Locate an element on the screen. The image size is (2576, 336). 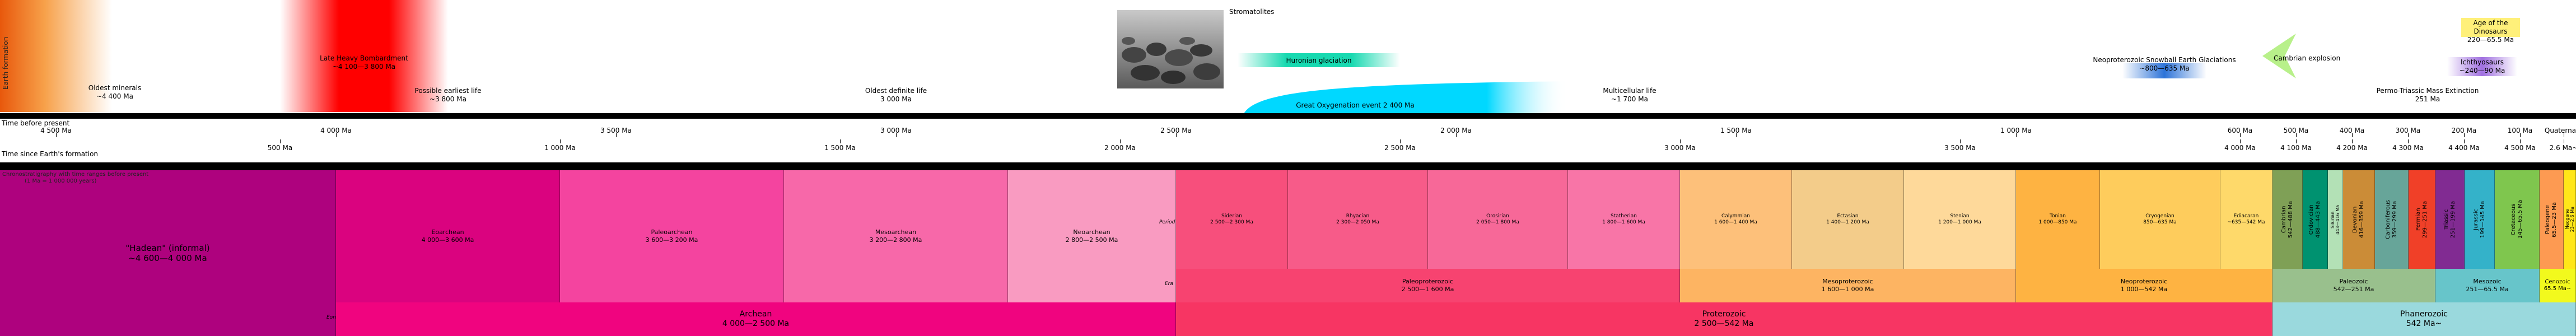
eon-phanerozoic: Phanerozoic 542 Ma~ is located at coordinates (2424, 319).